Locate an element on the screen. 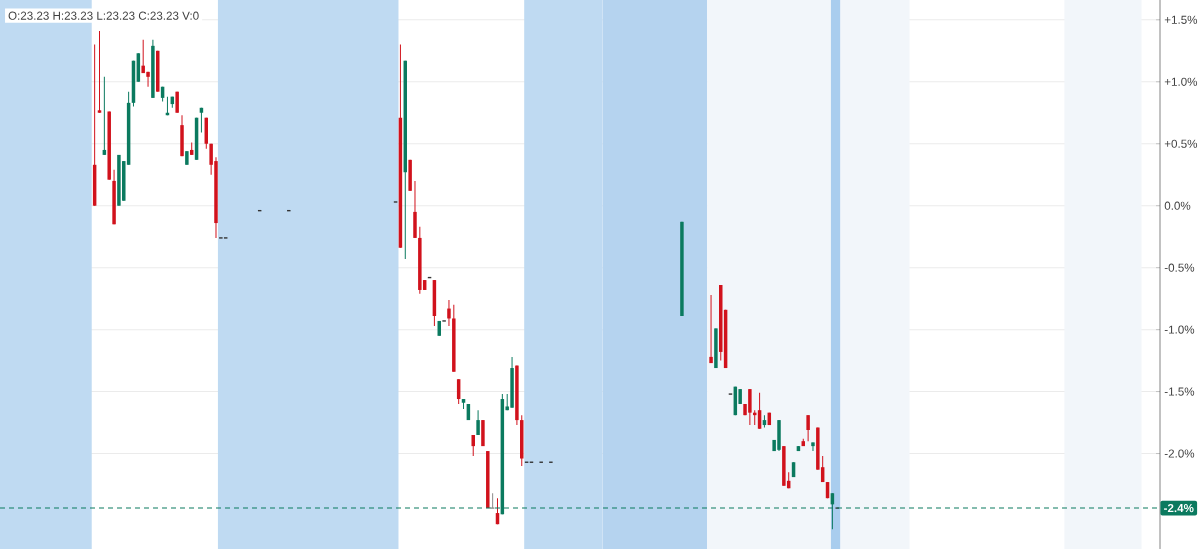  y-tick-label: 0.0% is located at coordinates (1177, 205).